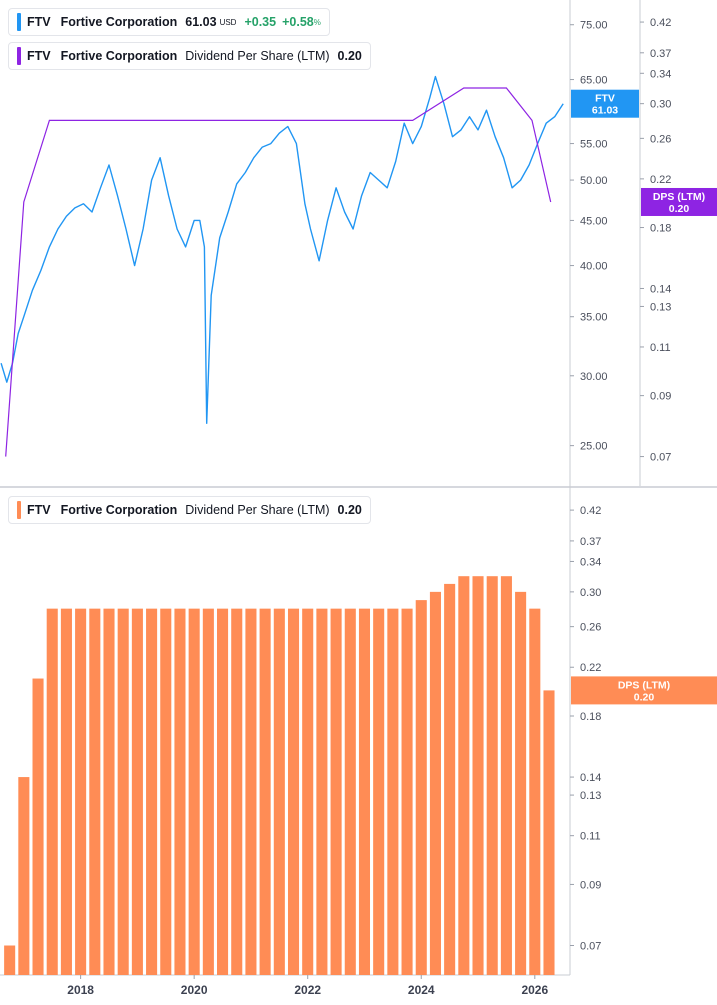  I want to click on dps-last-badge-name: DPS (LTM), so click(679, 197).